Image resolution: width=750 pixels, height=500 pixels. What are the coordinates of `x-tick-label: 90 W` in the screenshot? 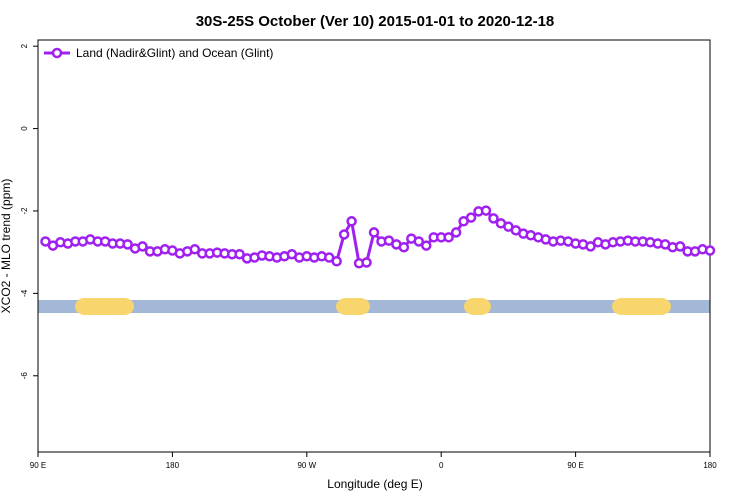 It's located at (306, 465).